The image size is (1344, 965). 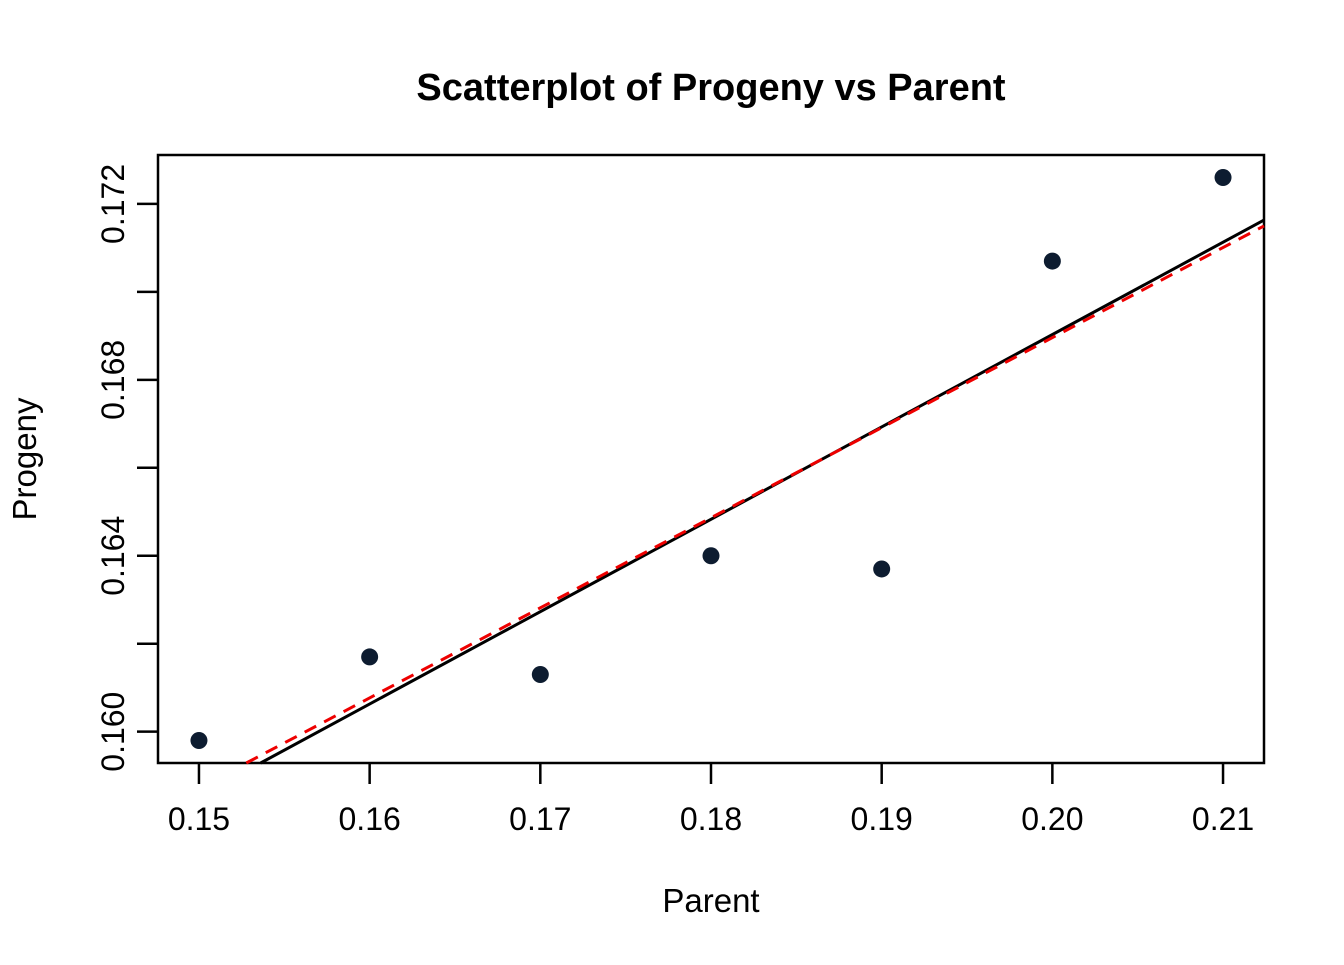 I want to click on x-tick-label: 0.18, so click(x=711, y=819).